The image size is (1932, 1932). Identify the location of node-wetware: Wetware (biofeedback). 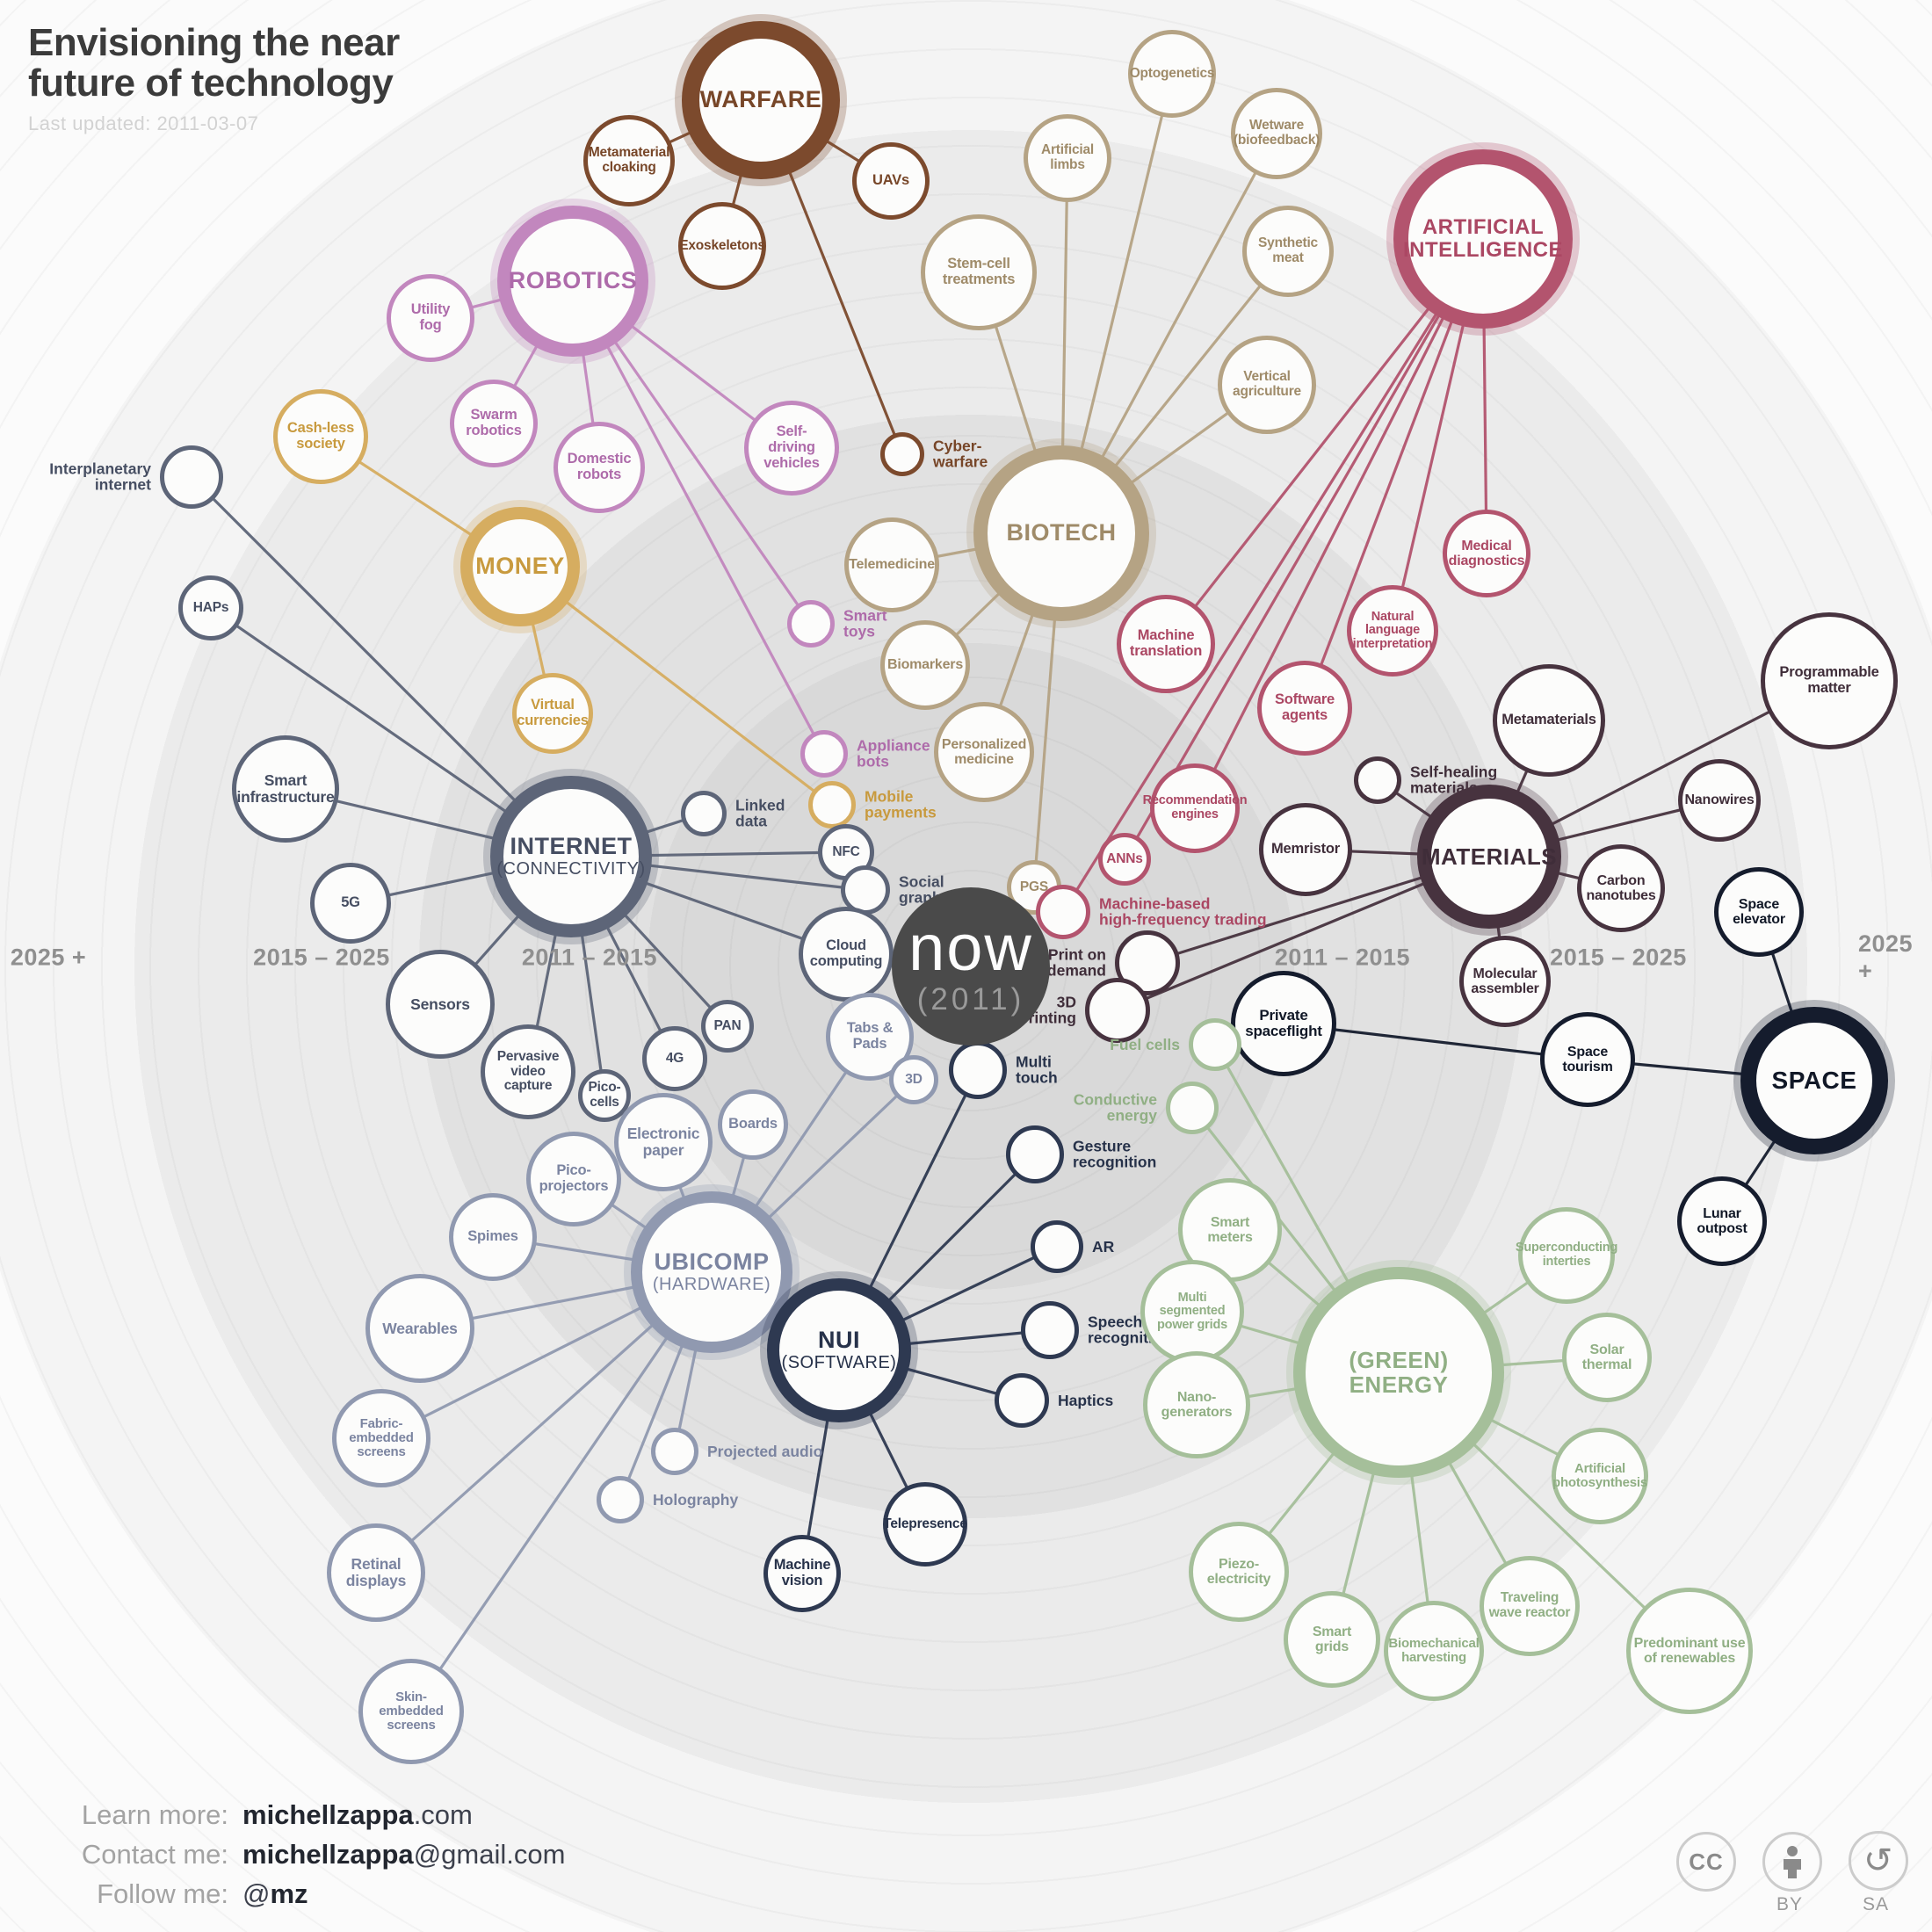
(1276, 133).